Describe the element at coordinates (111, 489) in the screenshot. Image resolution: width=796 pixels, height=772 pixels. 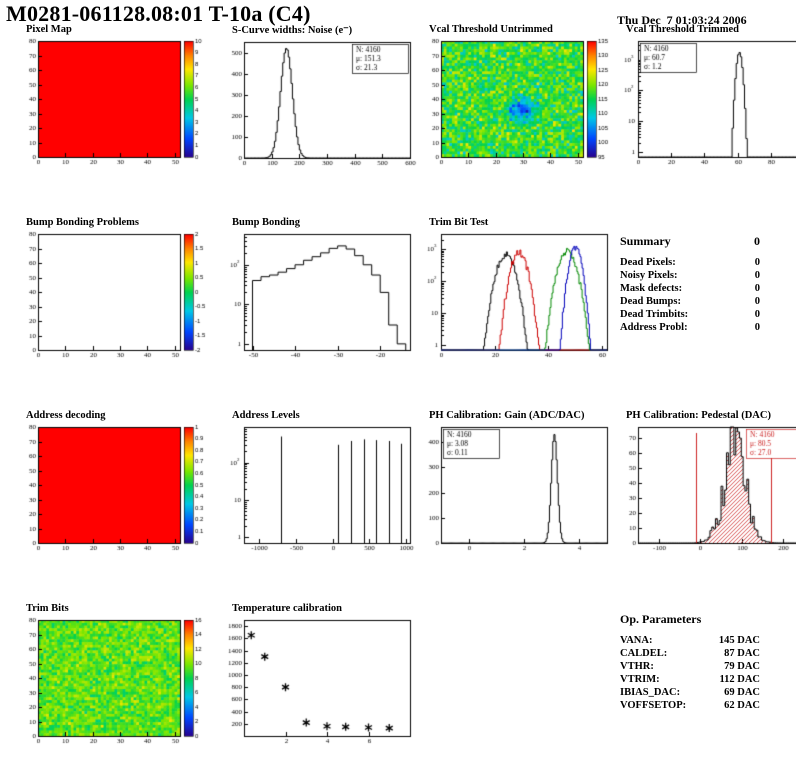
I see `address-decoding-heatmap` at that location.